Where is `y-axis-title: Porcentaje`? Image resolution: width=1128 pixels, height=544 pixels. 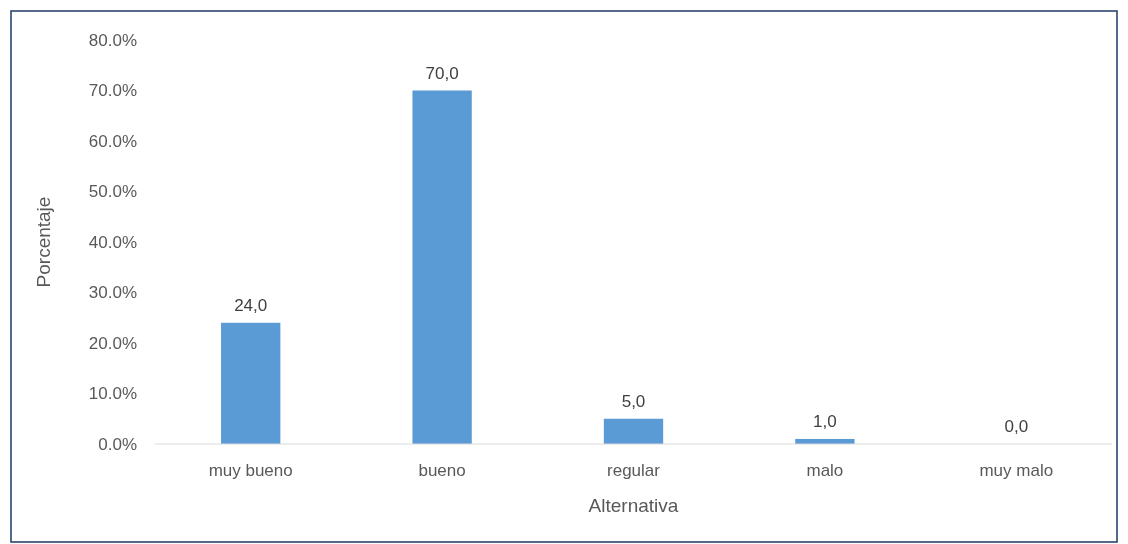 y-axis-title: Porcentaje is located at coordinates (43, 242).